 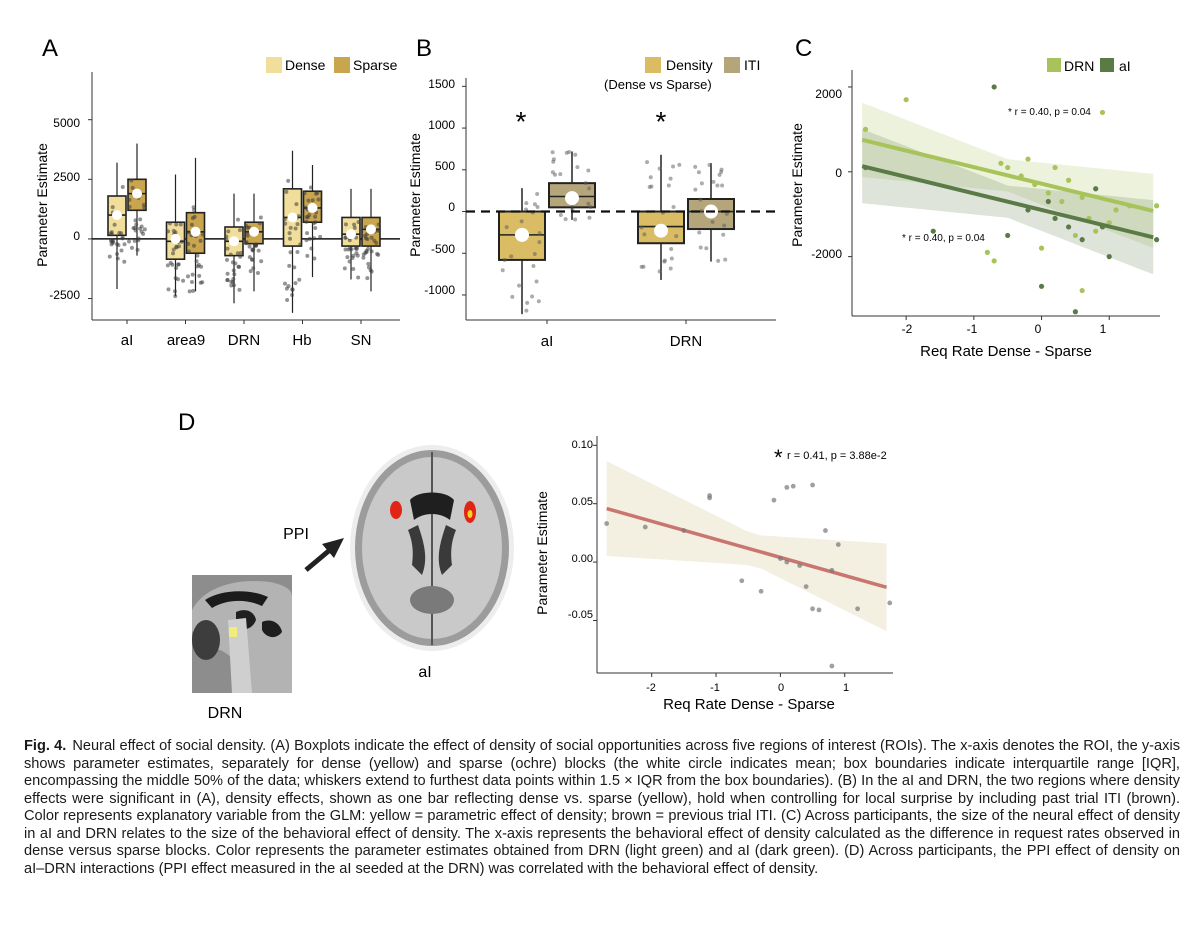 What do you see at coordinates (1089, 66) in the screenshot?
I see `panel-c-legend: DRN aI` at bounding box center [1089, 66].